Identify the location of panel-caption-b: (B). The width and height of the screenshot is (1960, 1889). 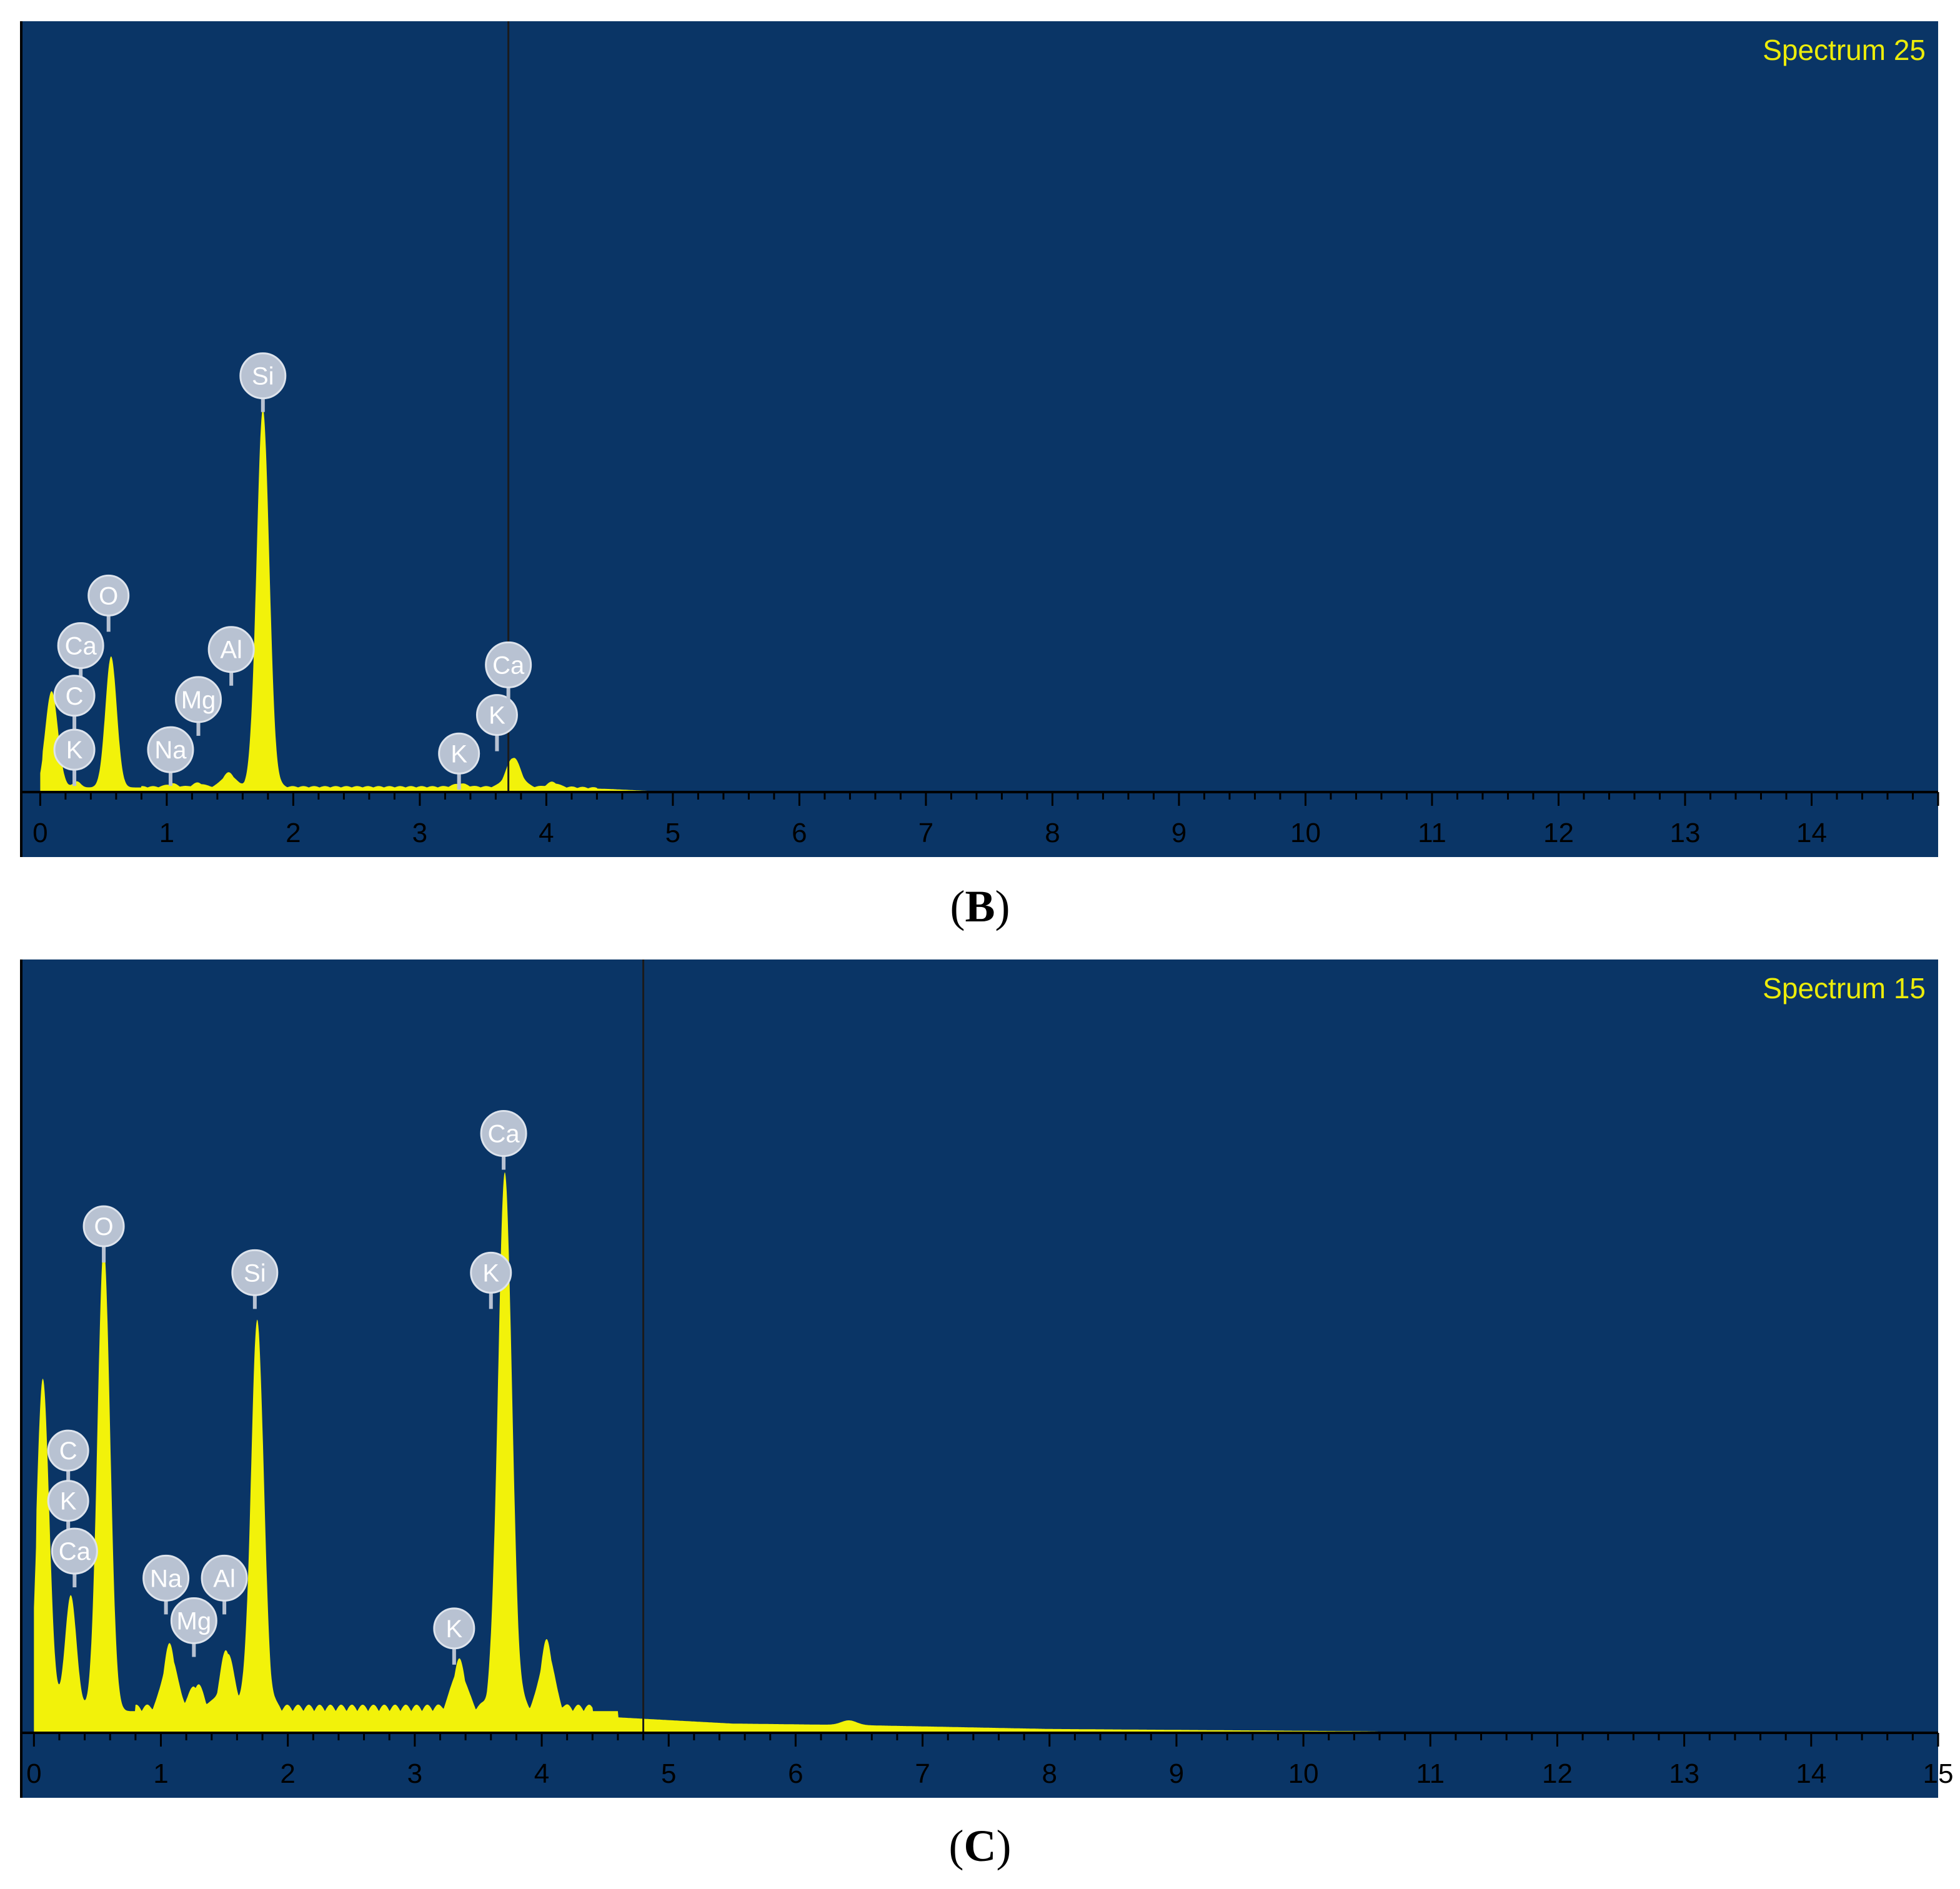
(980, 906).